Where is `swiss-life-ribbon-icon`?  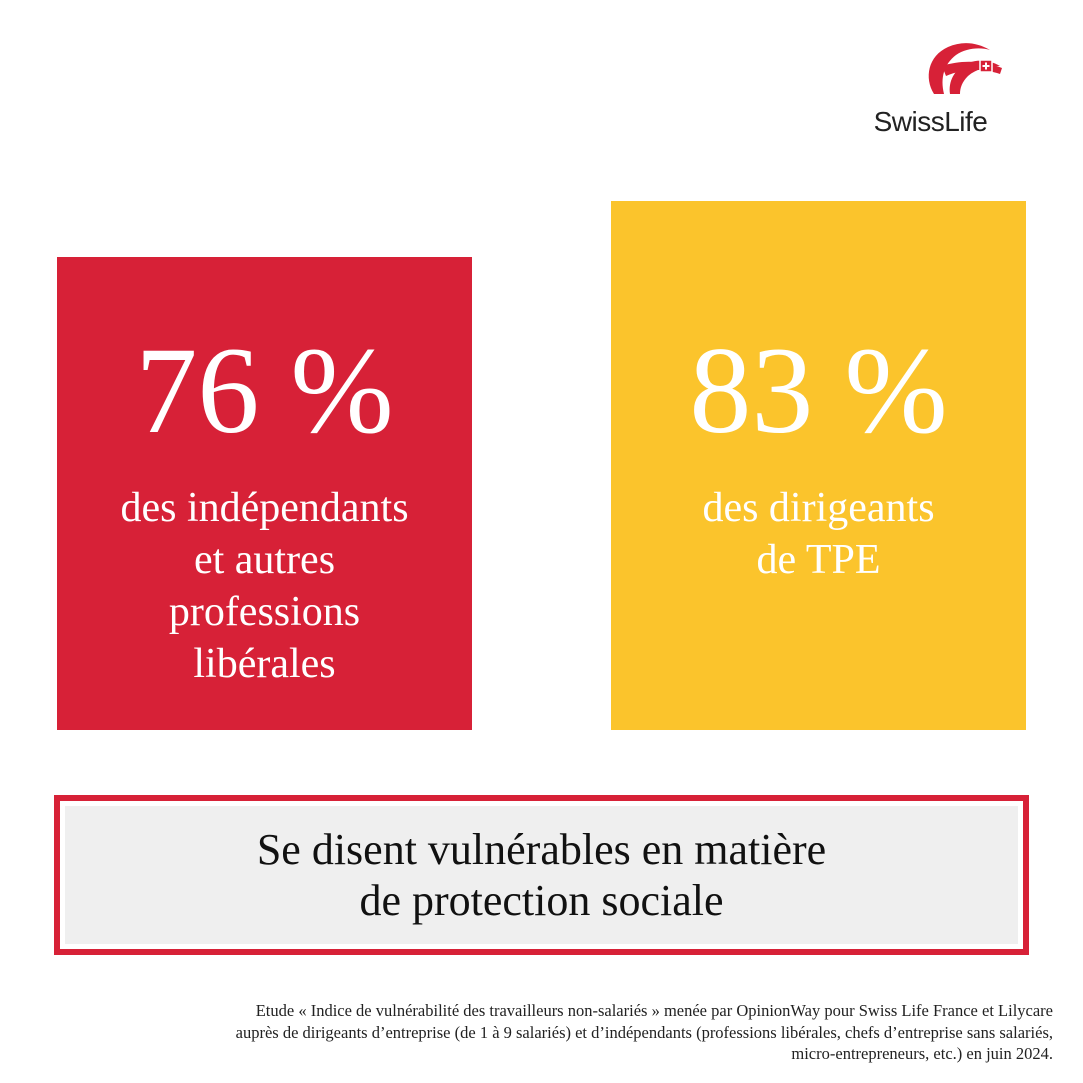
swiss-life-ribbon-icon is located at coordinates (965, 68).